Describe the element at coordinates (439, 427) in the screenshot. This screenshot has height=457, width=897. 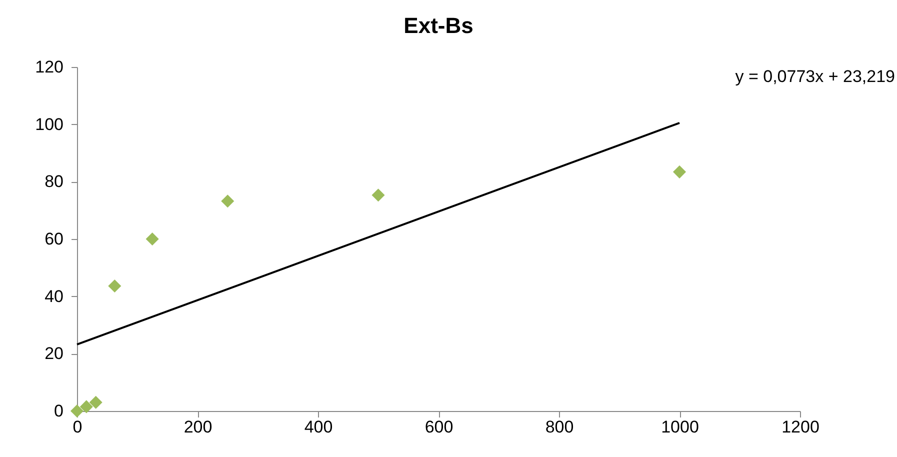
I see `x-tick-label: 600` at that location.